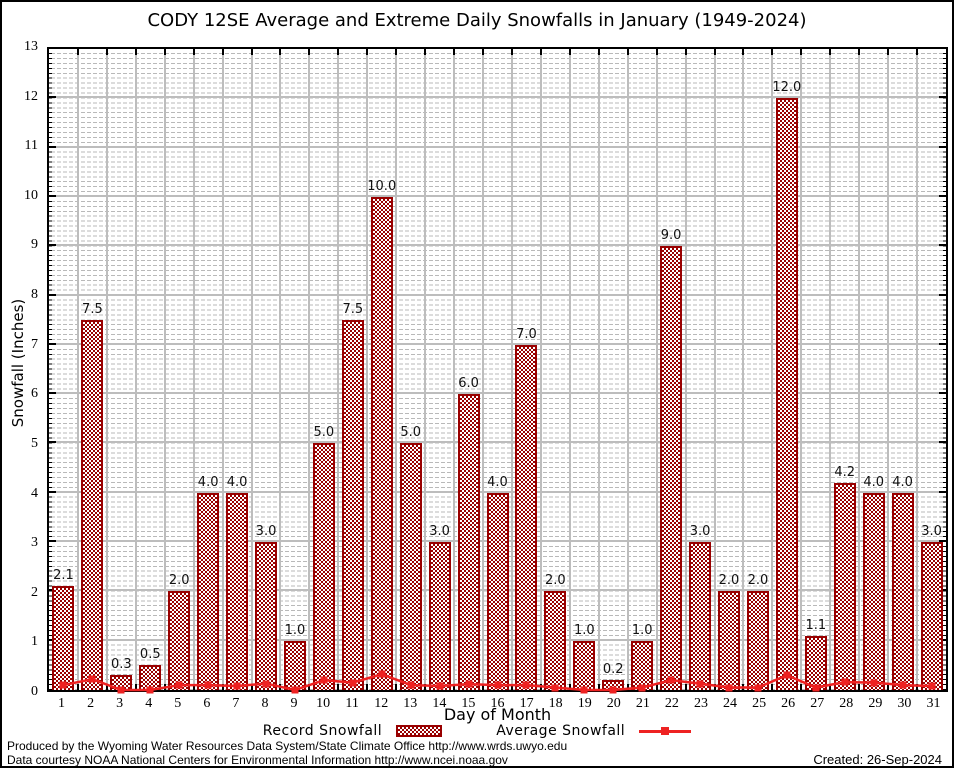 The width and height of the screenshot is (954, 768). I want to click on x-tick-label-day-2: 2, so click(91, 703).